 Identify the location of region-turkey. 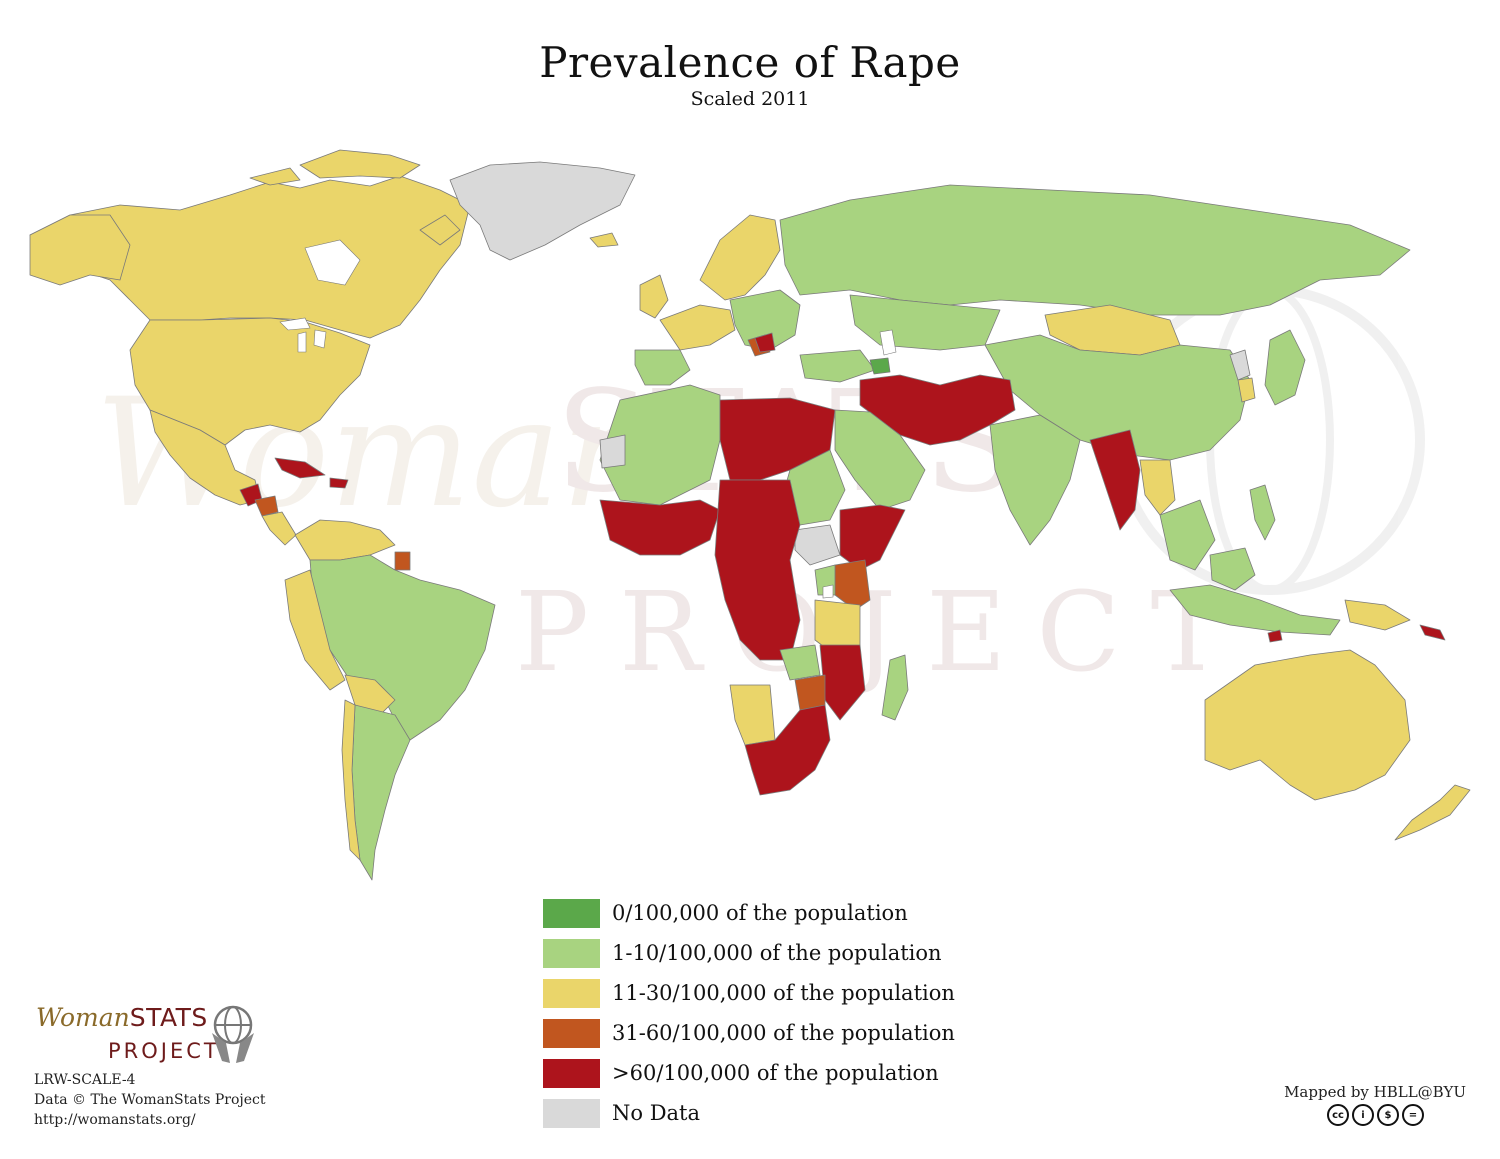
(837, 366).